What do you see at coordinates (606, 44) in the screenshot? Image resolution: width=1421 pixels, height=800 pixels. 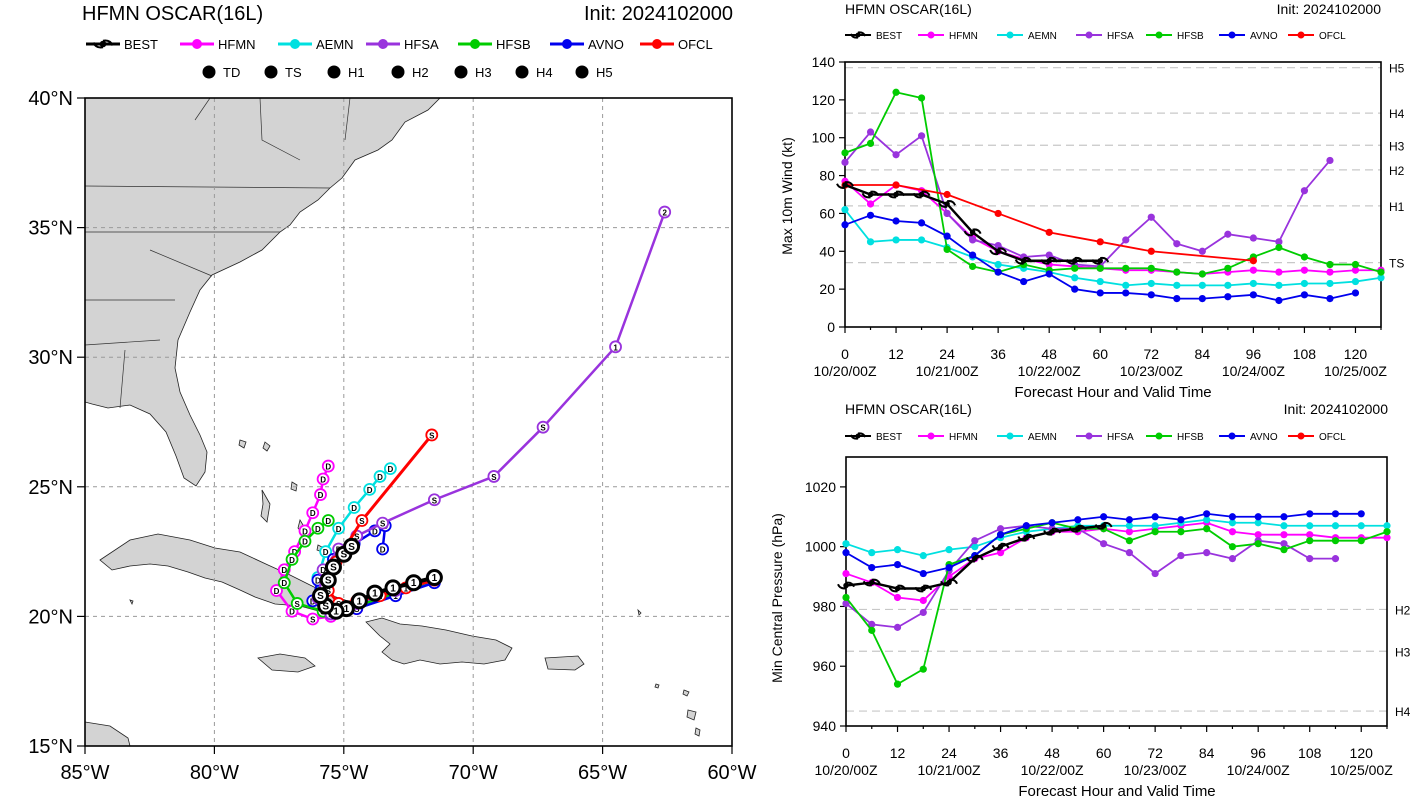 I see `legend-label-avno: AVNO` at bounding box center [606, 44].